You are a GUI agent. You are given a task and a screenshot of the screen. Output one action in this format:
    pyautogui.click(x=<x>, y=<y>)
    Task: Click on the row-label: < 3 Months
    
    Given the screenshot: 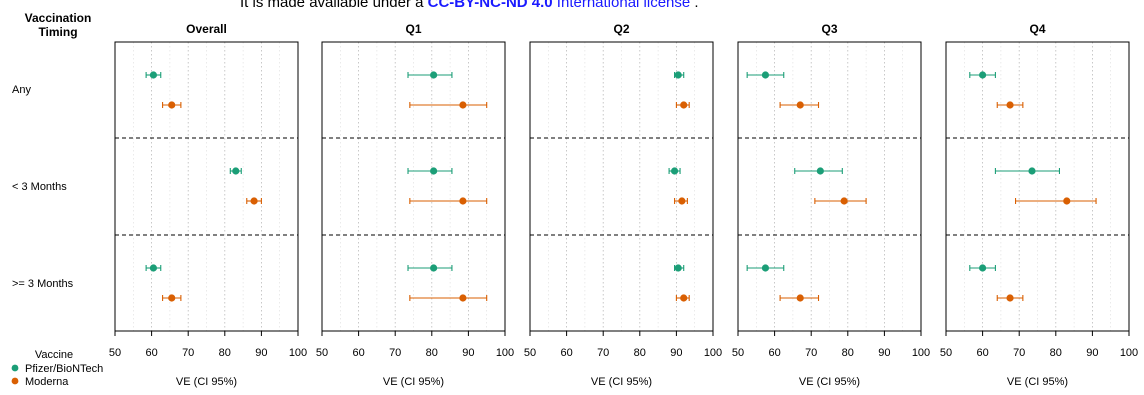 What is the action you would take?
    pyautogui.click(x=39, y=187)
    